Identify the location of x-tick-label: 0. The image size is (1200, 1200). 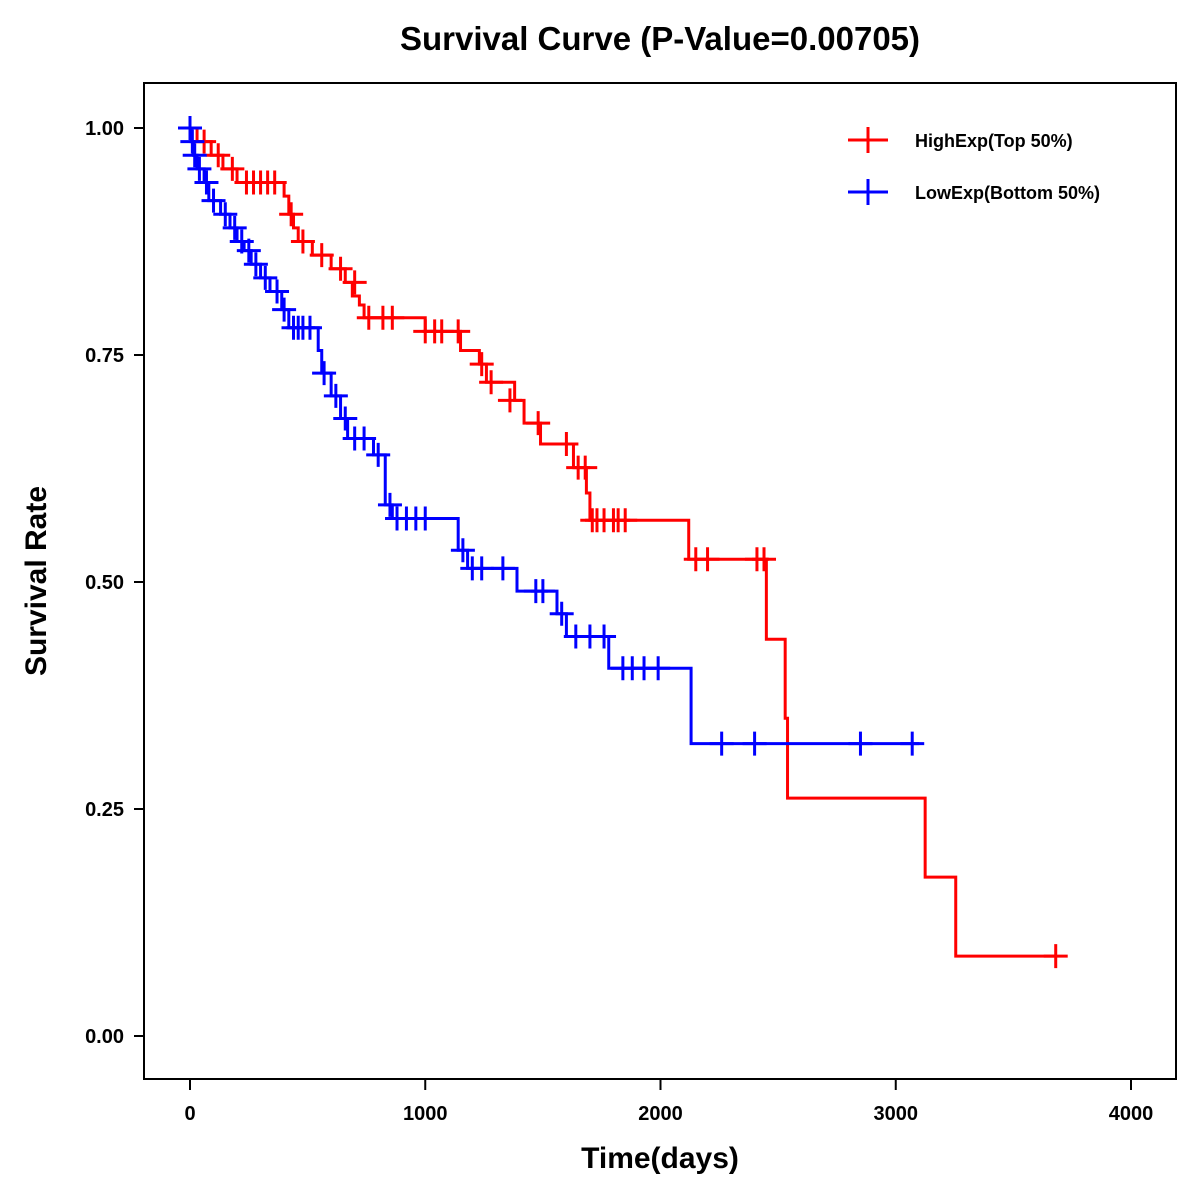
(189, 1114).